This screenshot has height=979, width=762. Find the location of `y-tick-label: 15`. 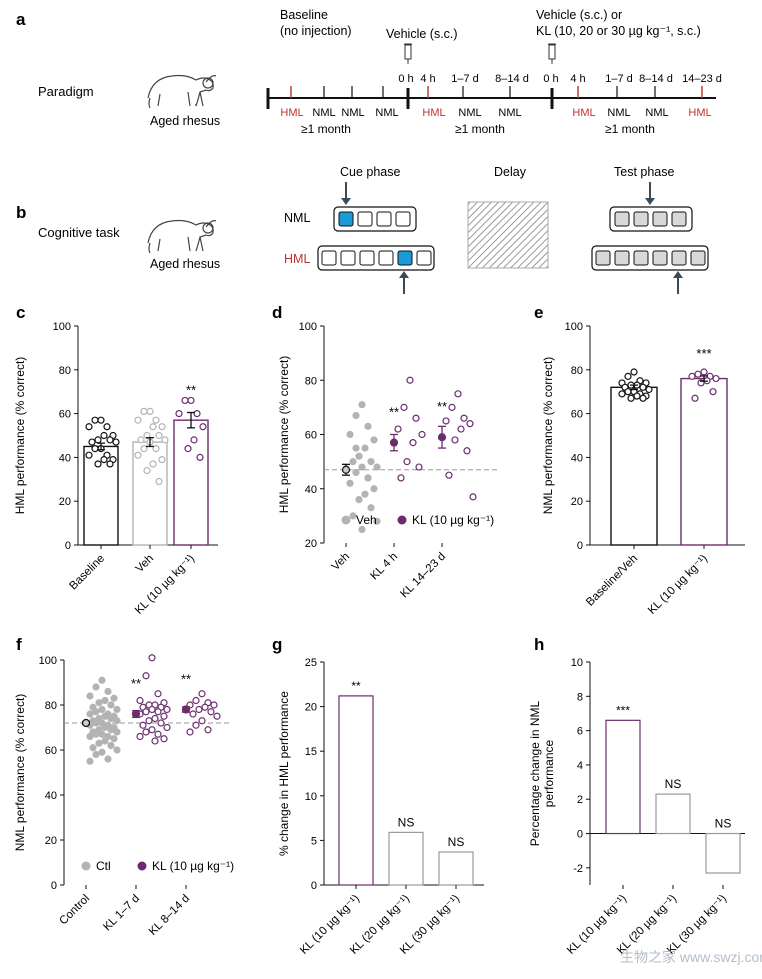

y-tick-label: 15 is located at coordinates (311, 752).